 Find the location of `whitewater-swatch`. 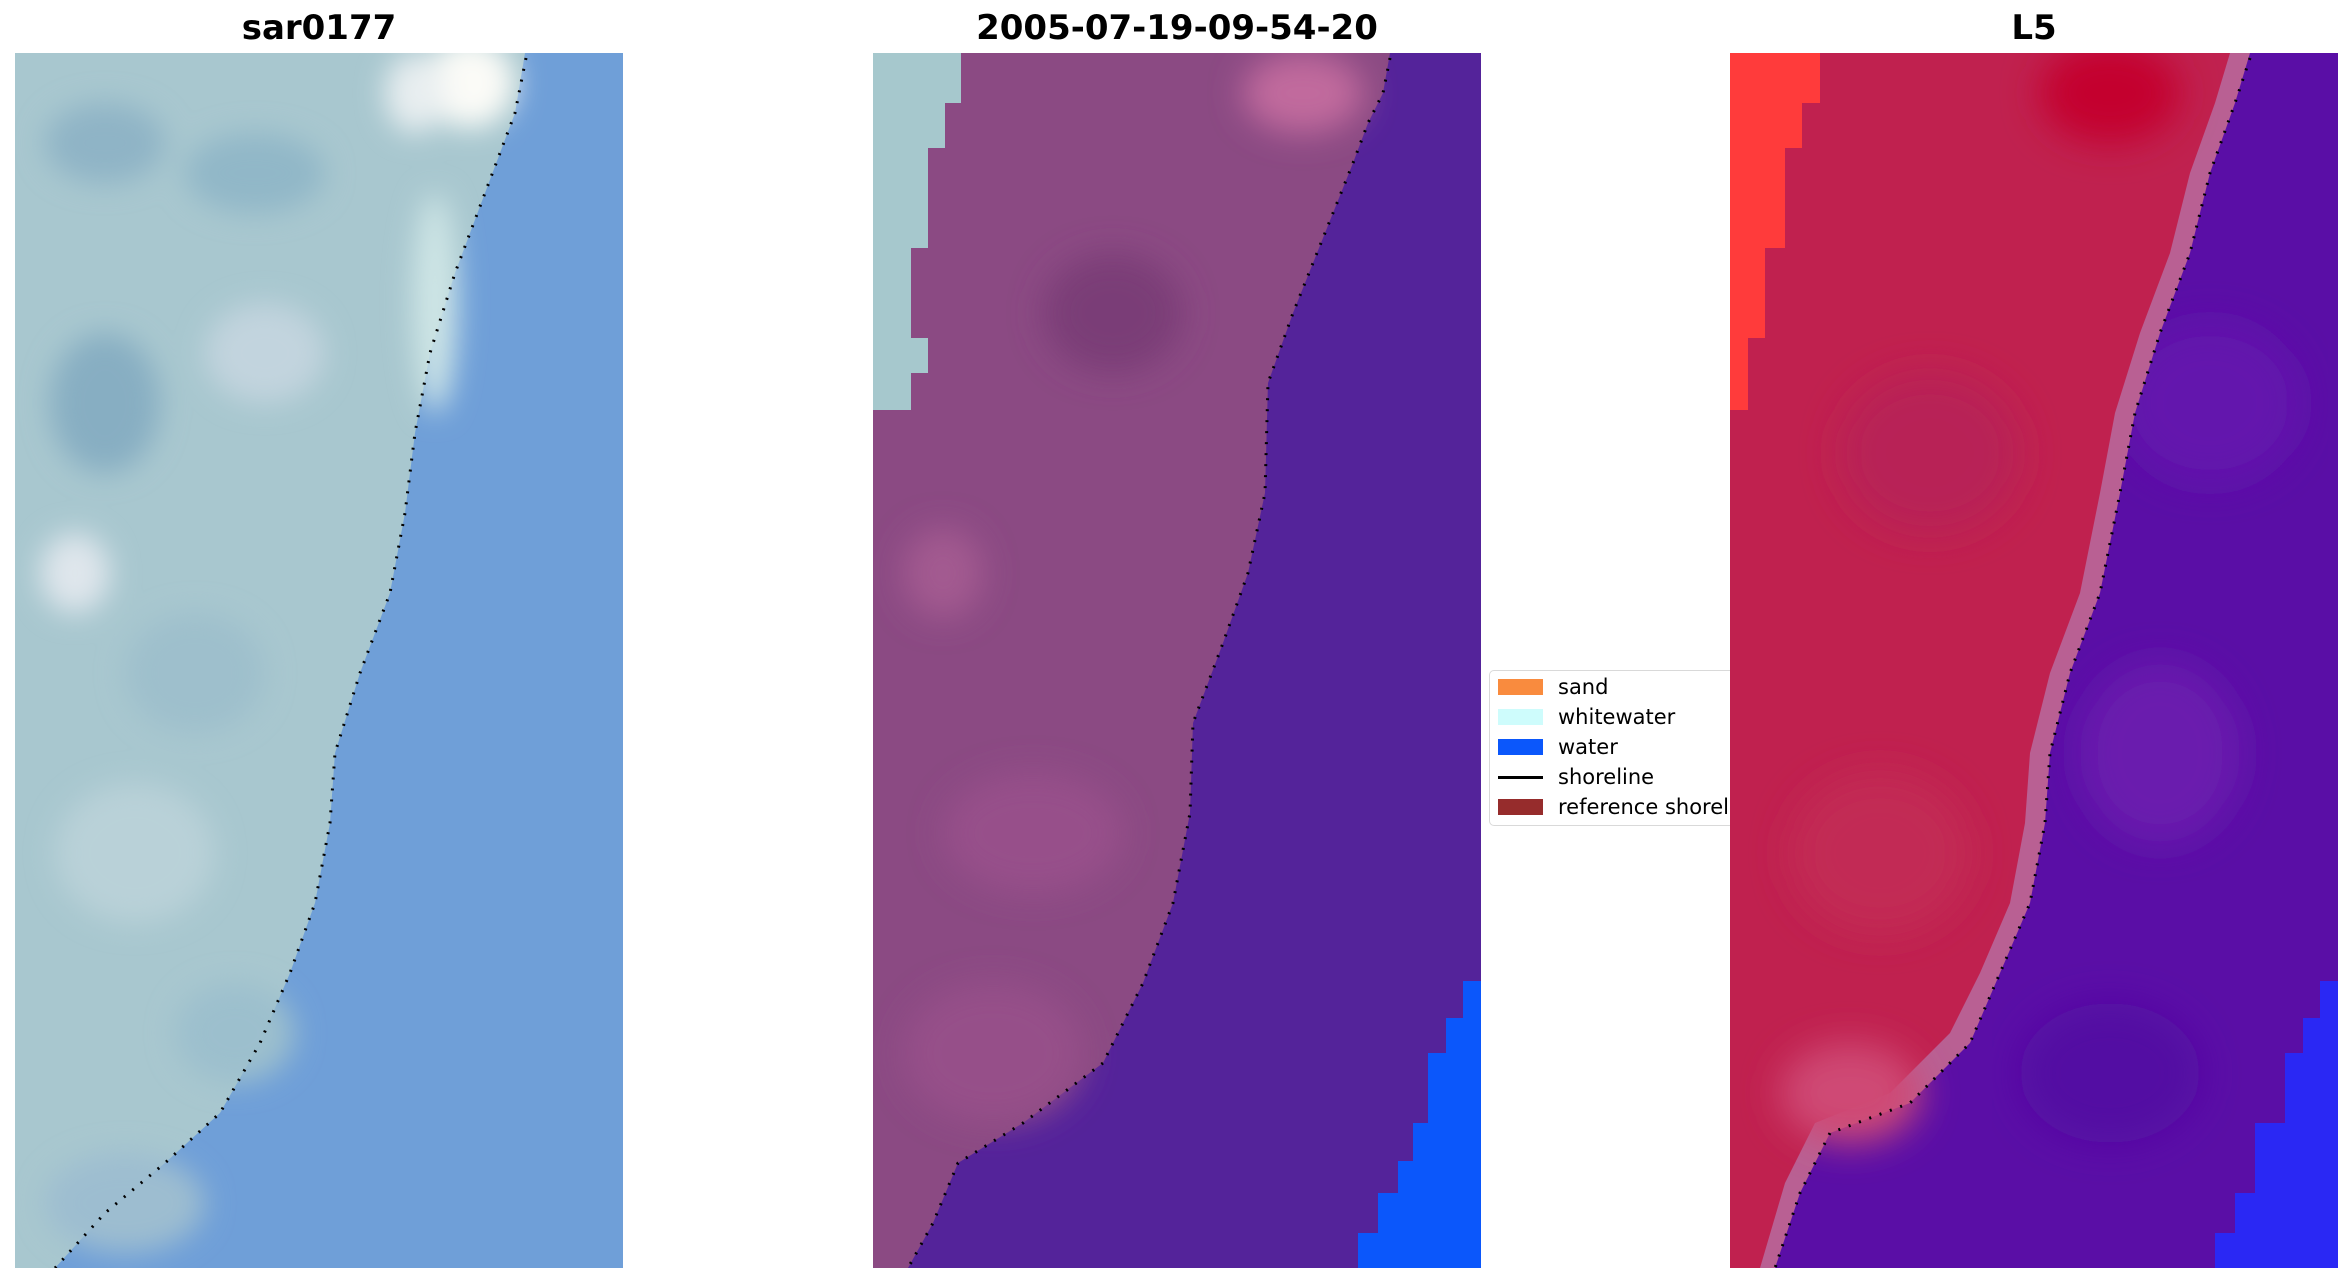

whitewater-swatch is located at coordinates (1520, 717).